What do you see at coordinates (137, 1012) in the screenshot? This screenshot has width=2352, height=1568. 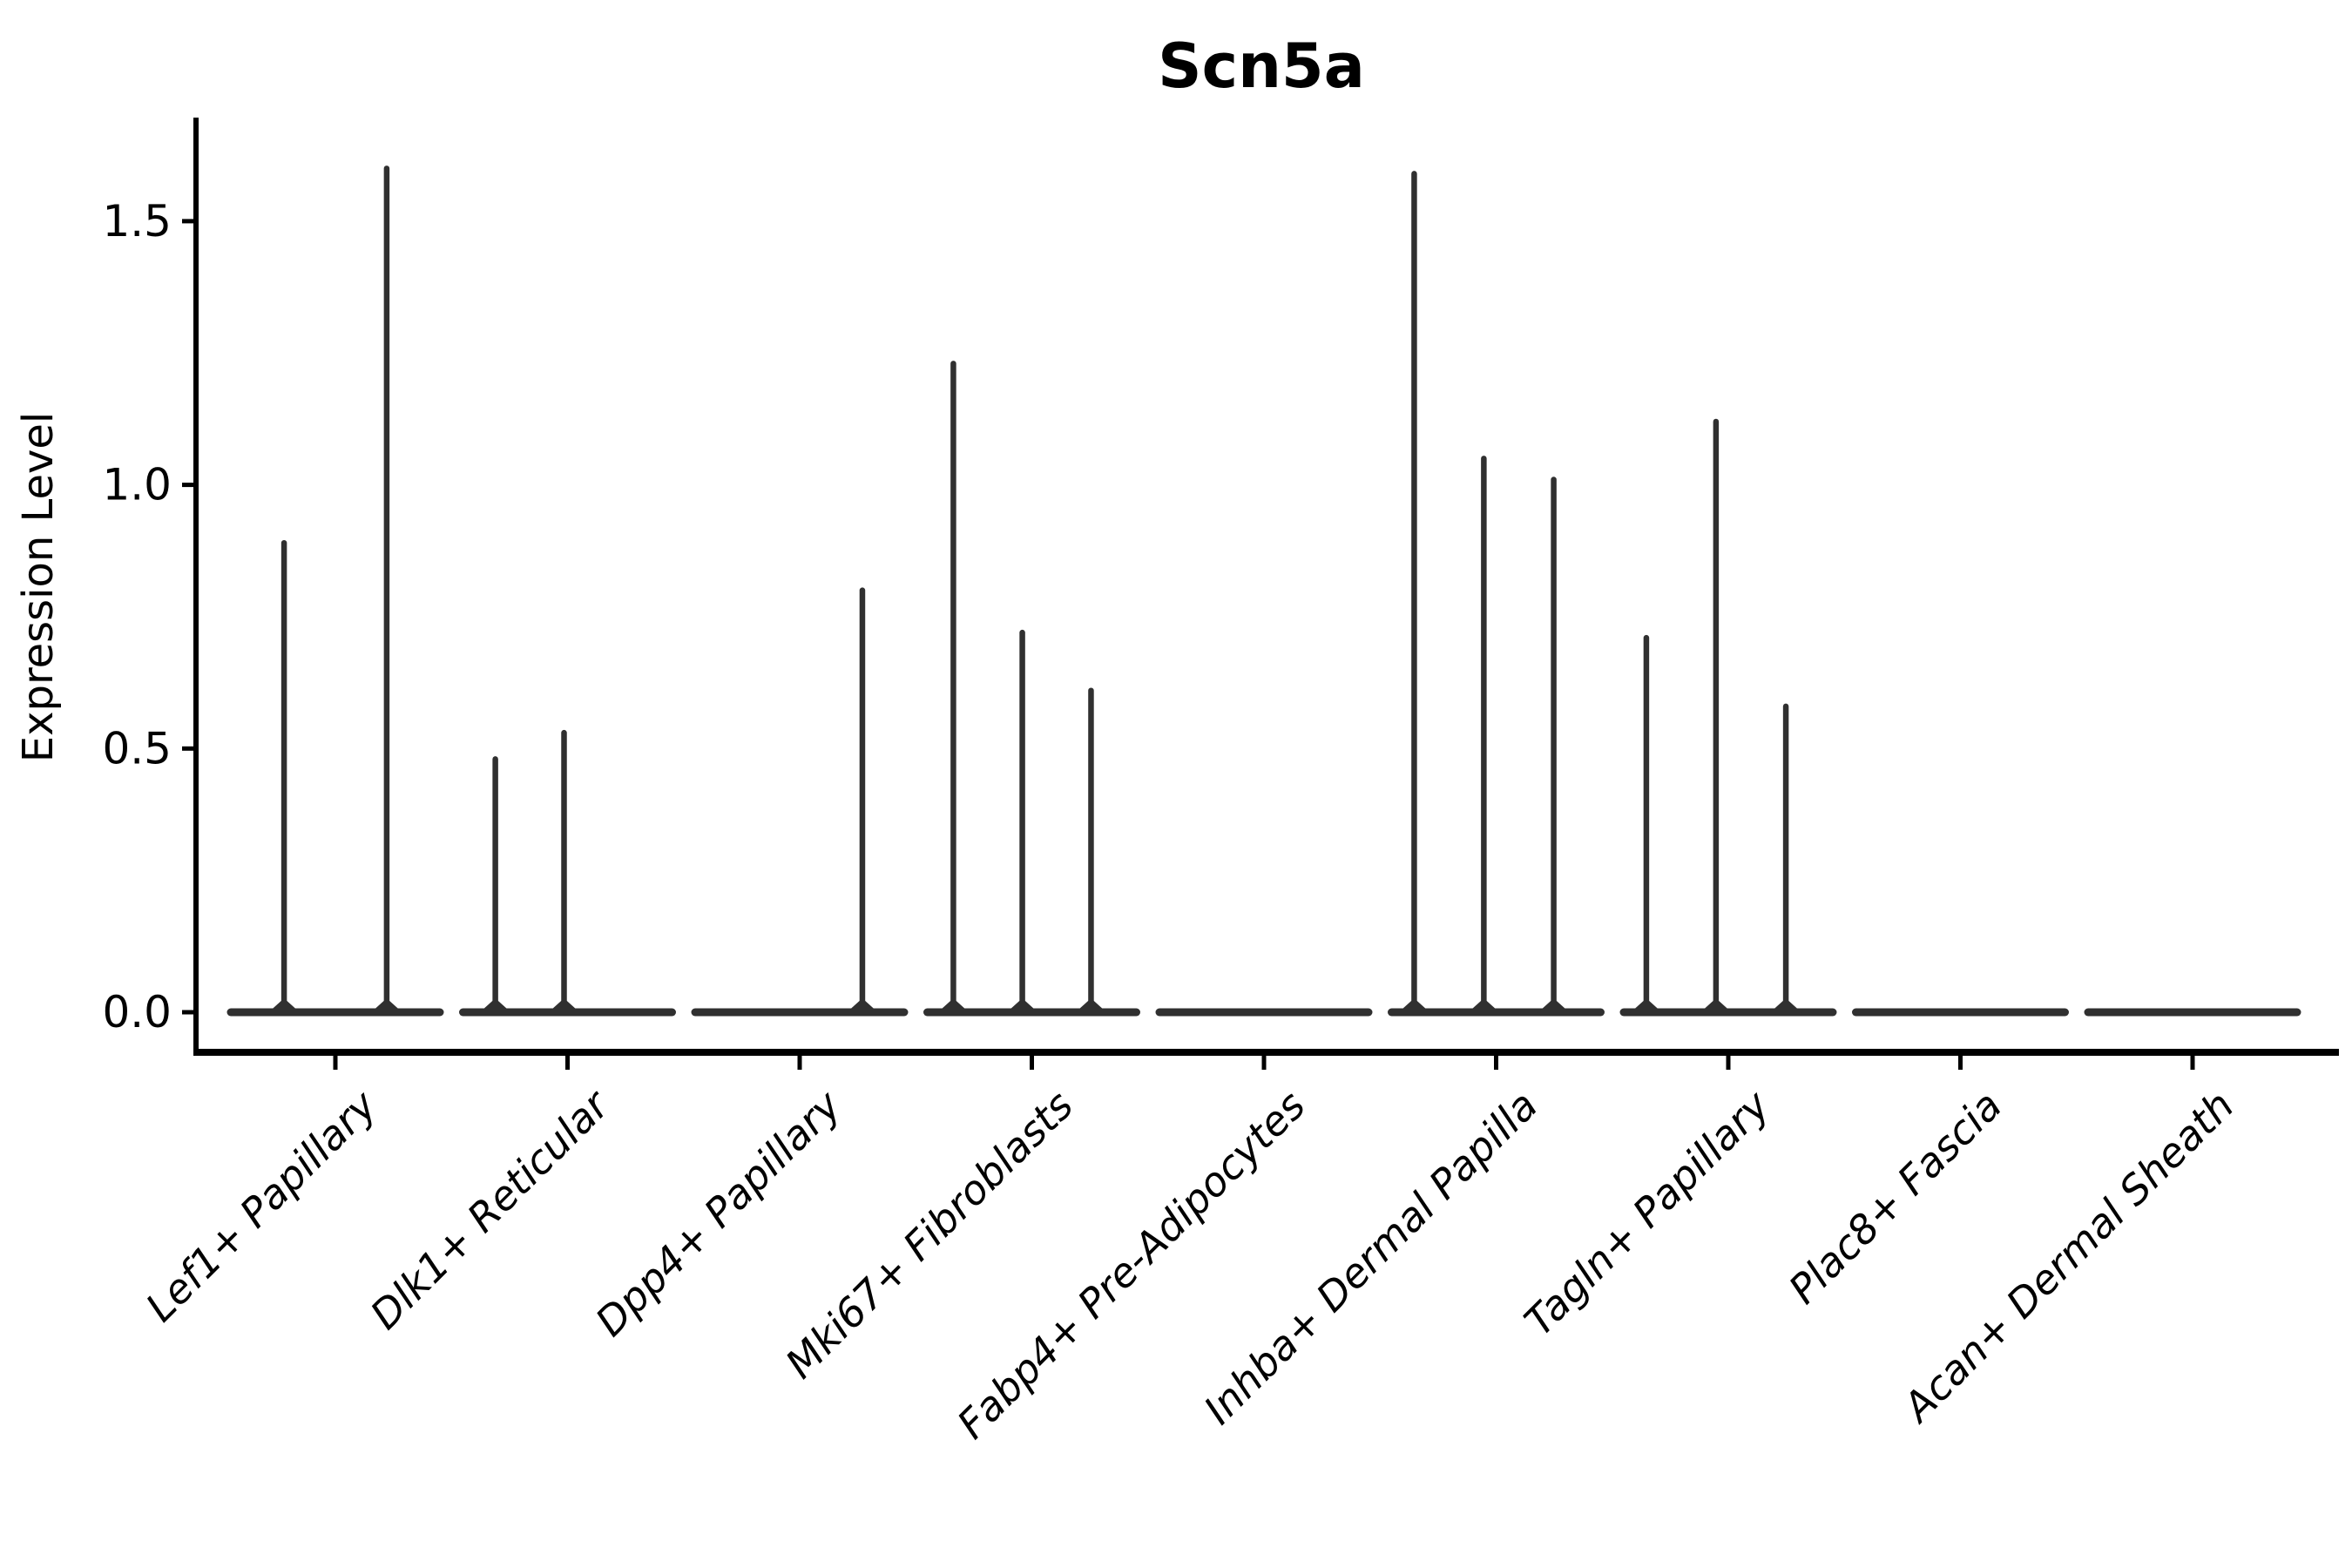 I see `y-tick-label: 0.0` at bounding box center [137, 1012].